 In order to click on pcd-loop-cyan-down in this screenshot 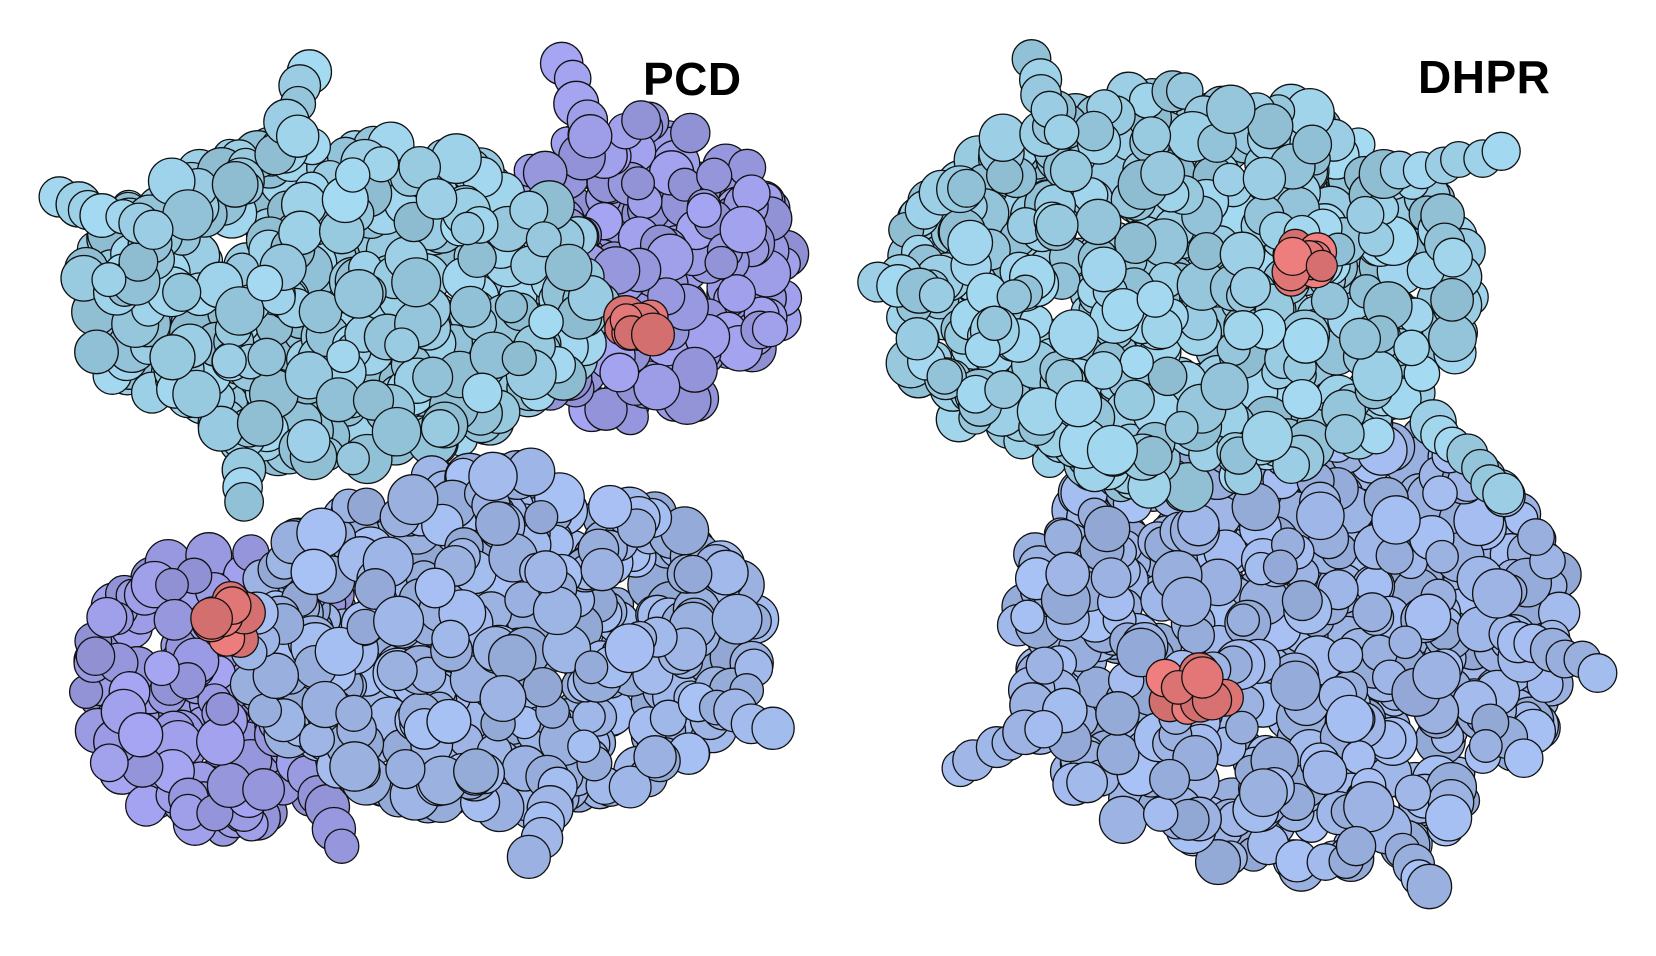, I will do `click(243, 484)`.